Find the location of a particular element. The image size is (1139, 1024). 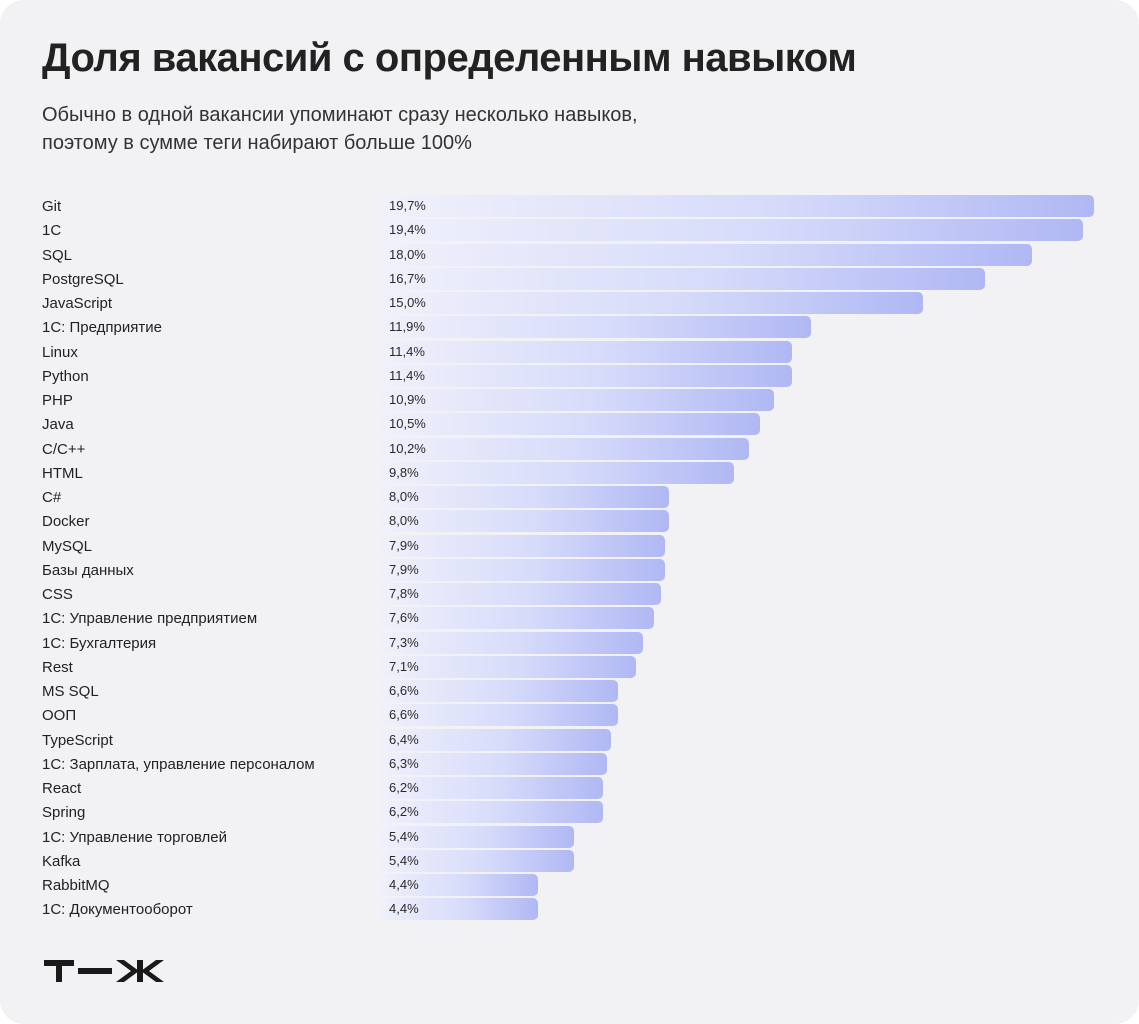

category-label: Kafka is located at coordinates (61, 861).